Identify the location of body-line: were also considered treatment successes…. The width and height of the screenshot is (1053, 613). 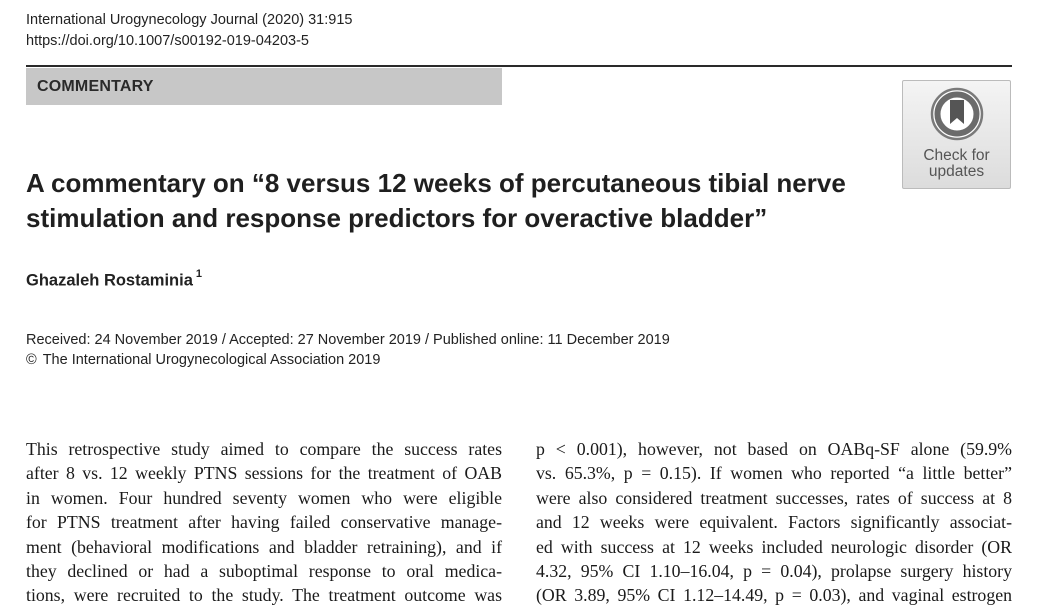
(774, 497).